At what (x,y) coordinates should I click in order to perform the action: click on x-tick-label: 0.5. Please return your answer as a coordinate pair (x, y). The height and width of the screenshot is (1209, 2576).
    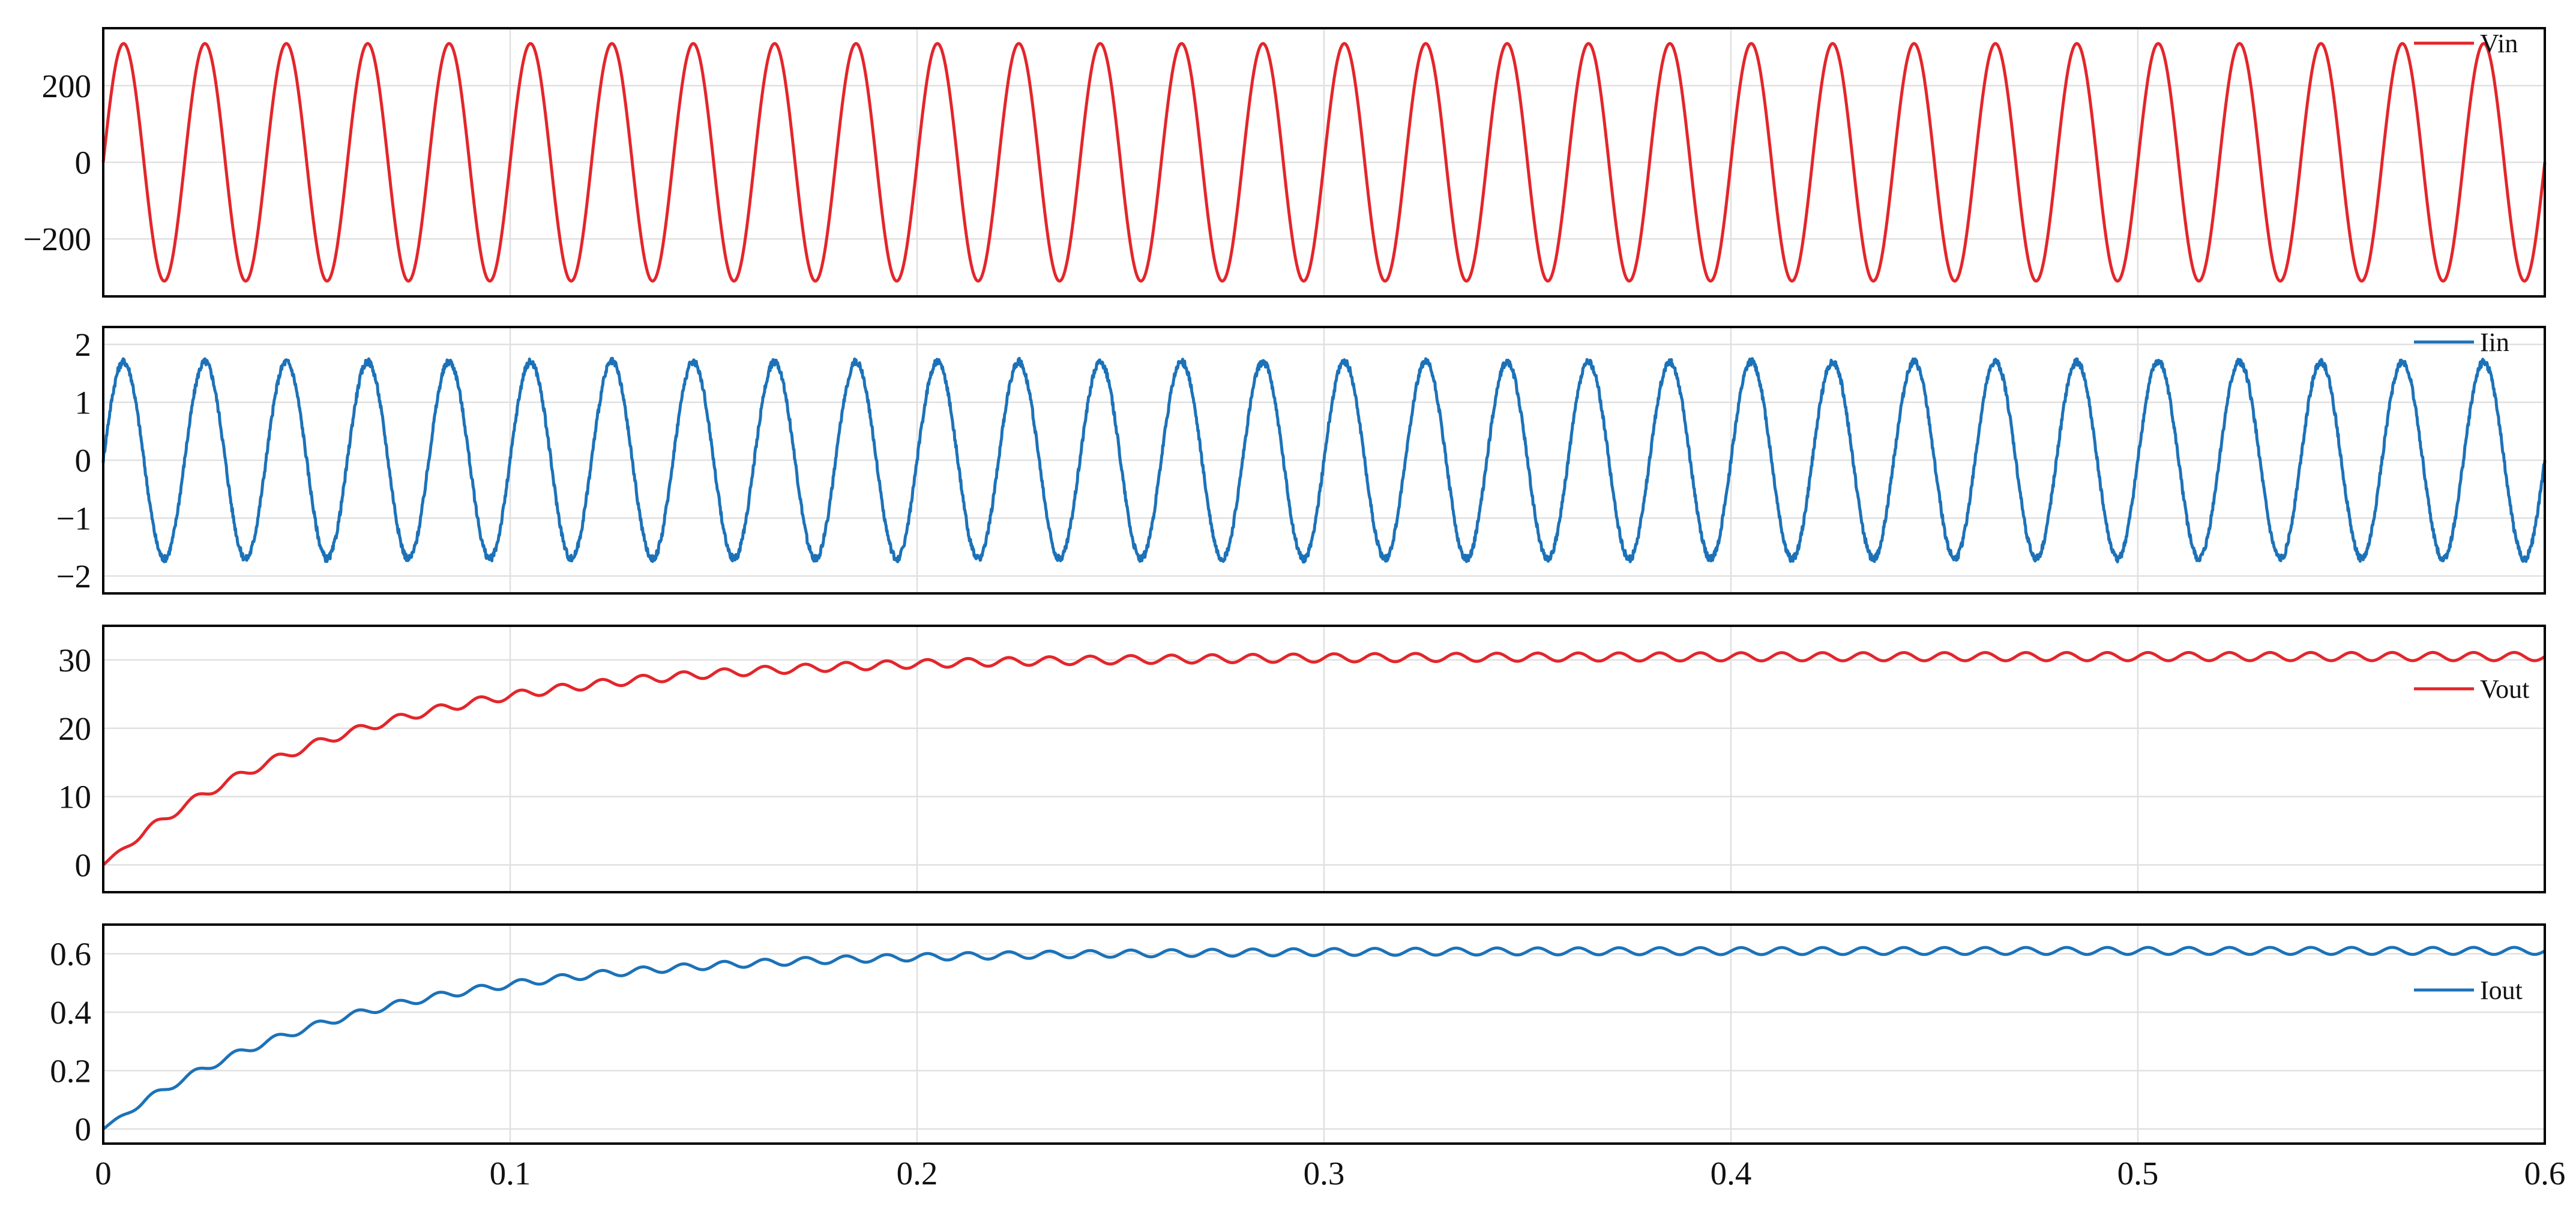
    Looking at the image, I should click on (2138, 1173).